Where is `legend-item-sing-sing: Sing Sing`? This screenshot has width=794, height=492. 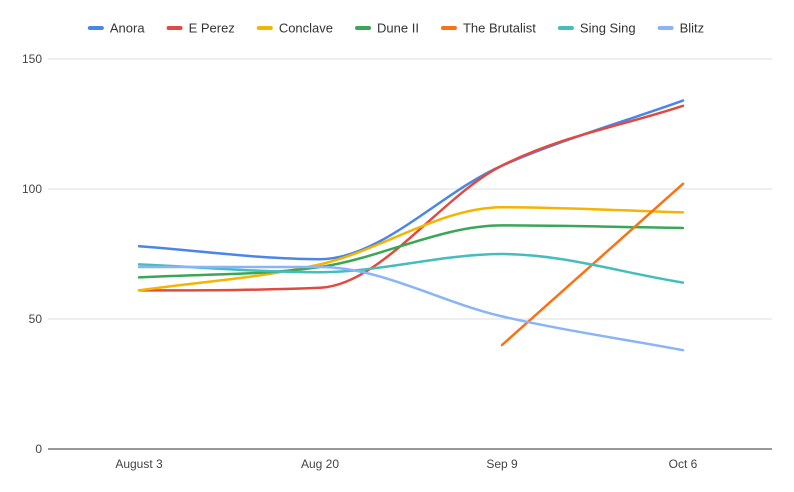
legend-item-sing-sing: Sing Sing is located at coordinates (596, 28).